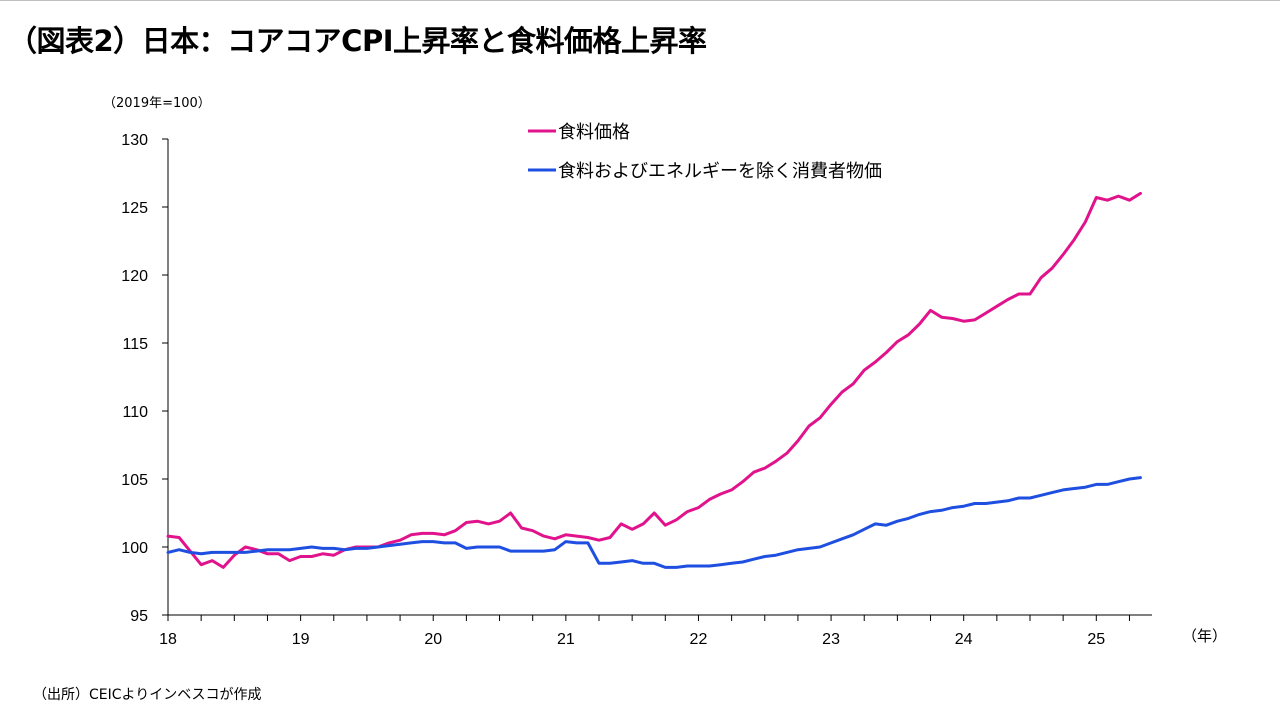  What do you see at coordinates (134, 548) in the screenshot?
I see `y-tick-label: 100` at bounding box center [134, 548].